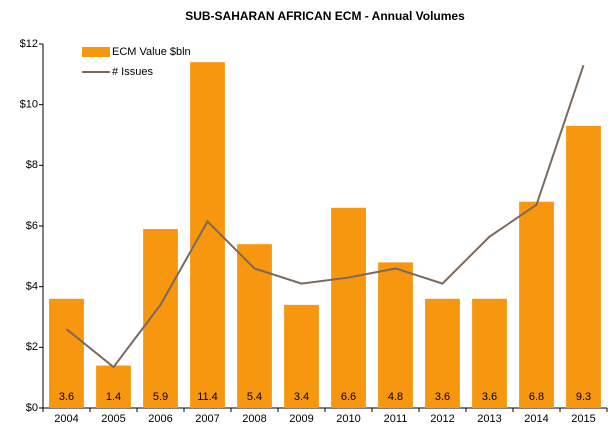  What do you see at coordinates (442, 419) in the screenshot?
I see `x-tick-label: 2012` at bounding box center [442, 419].